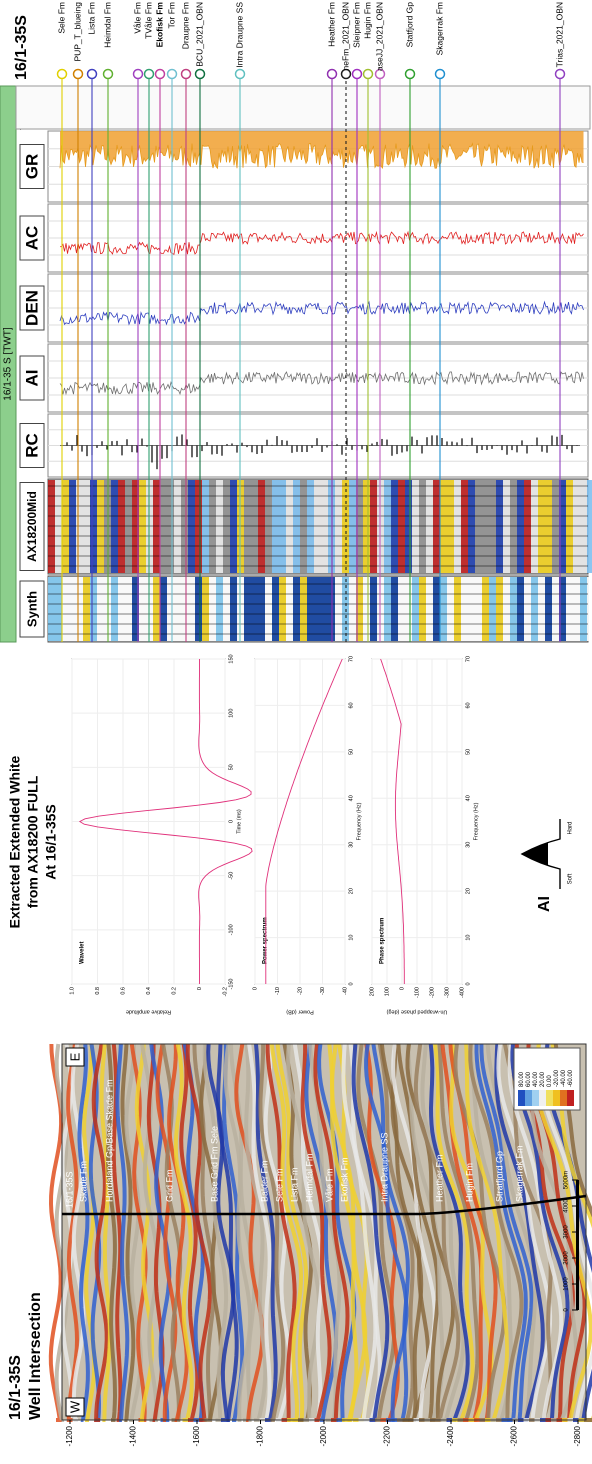 Image resolution: width=592 pixels, height=1464 pixels. What do you see at coordinates (264, 1181) in the screenshot?
I see `horizon-label: Balder Fm` at bounding box center [264, 1181].